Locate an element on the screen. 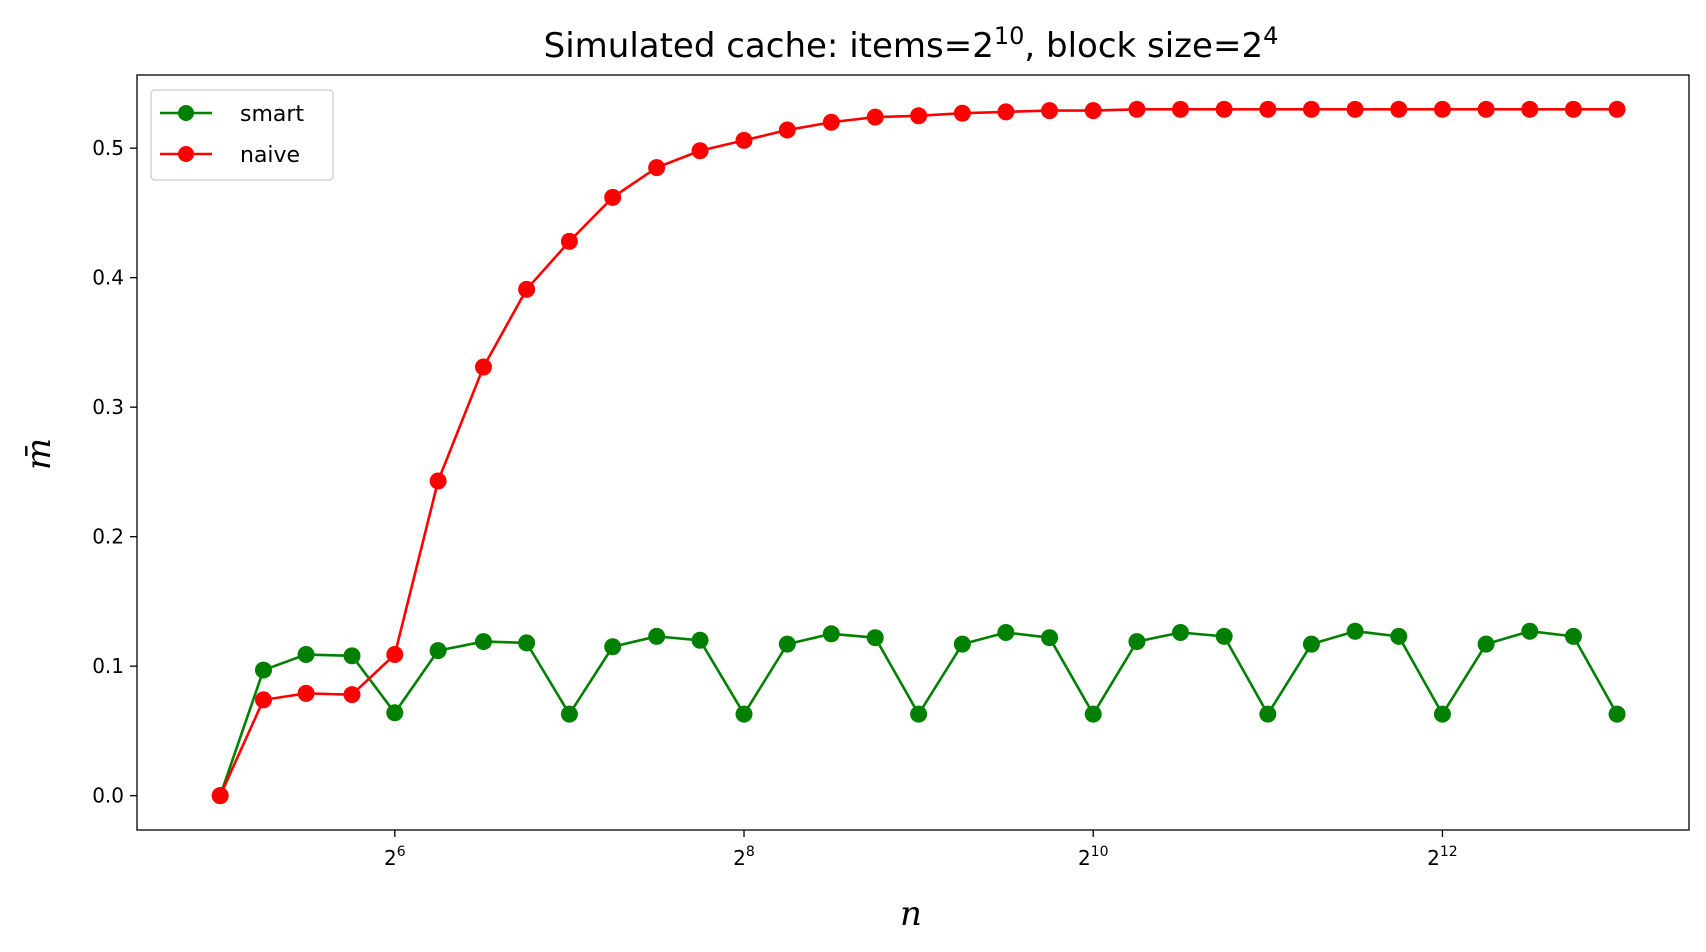  x-tick-label: 210 is located at coordinates (1093, 857).